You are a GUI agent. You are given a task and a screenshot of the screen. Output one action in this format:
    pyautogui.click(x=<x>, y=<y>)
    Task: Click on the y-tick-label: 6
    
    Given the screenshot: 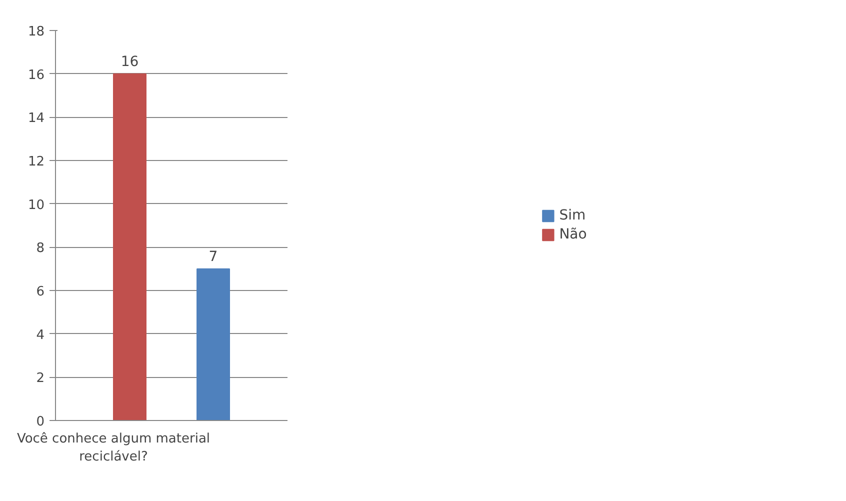 What is the action you would take?
    pyautogui.click(x=40, y=292)
    